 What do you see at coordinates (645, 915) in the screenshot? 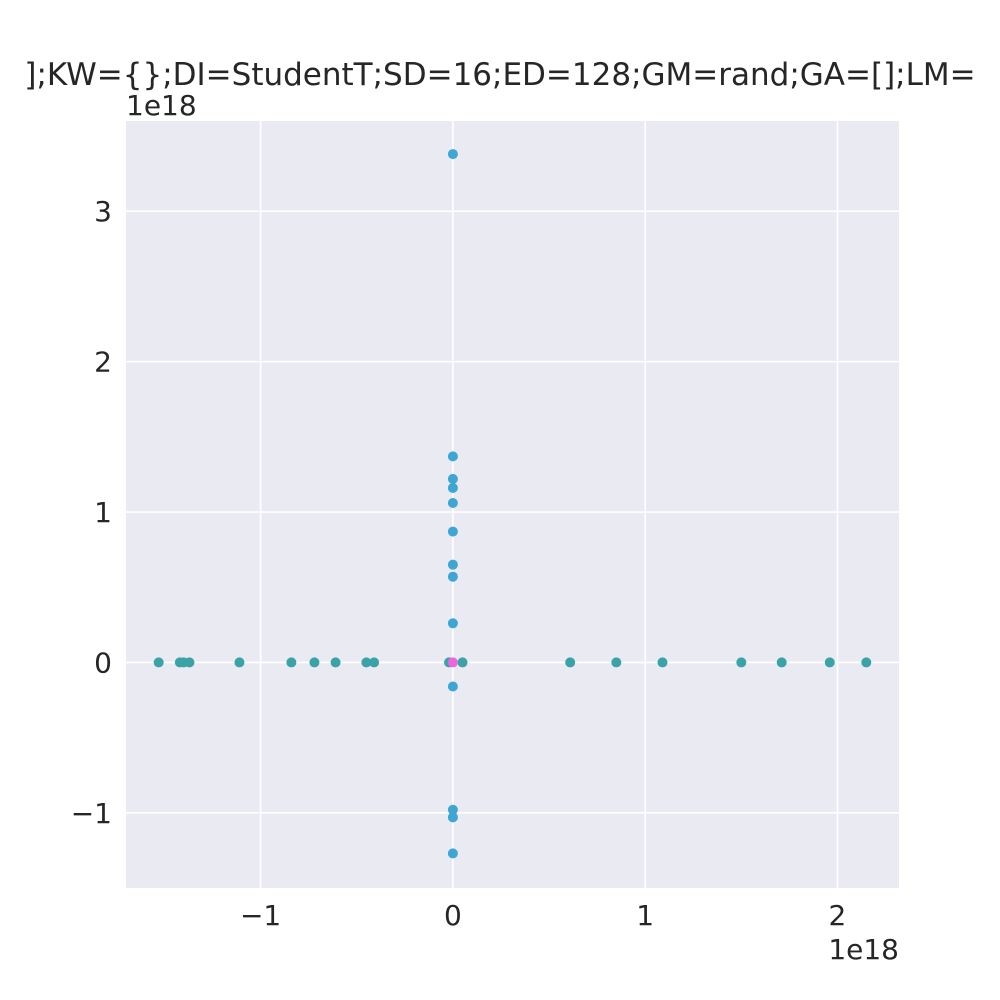
I see `x-tick-label: 1` at bounding box center [645, 915].